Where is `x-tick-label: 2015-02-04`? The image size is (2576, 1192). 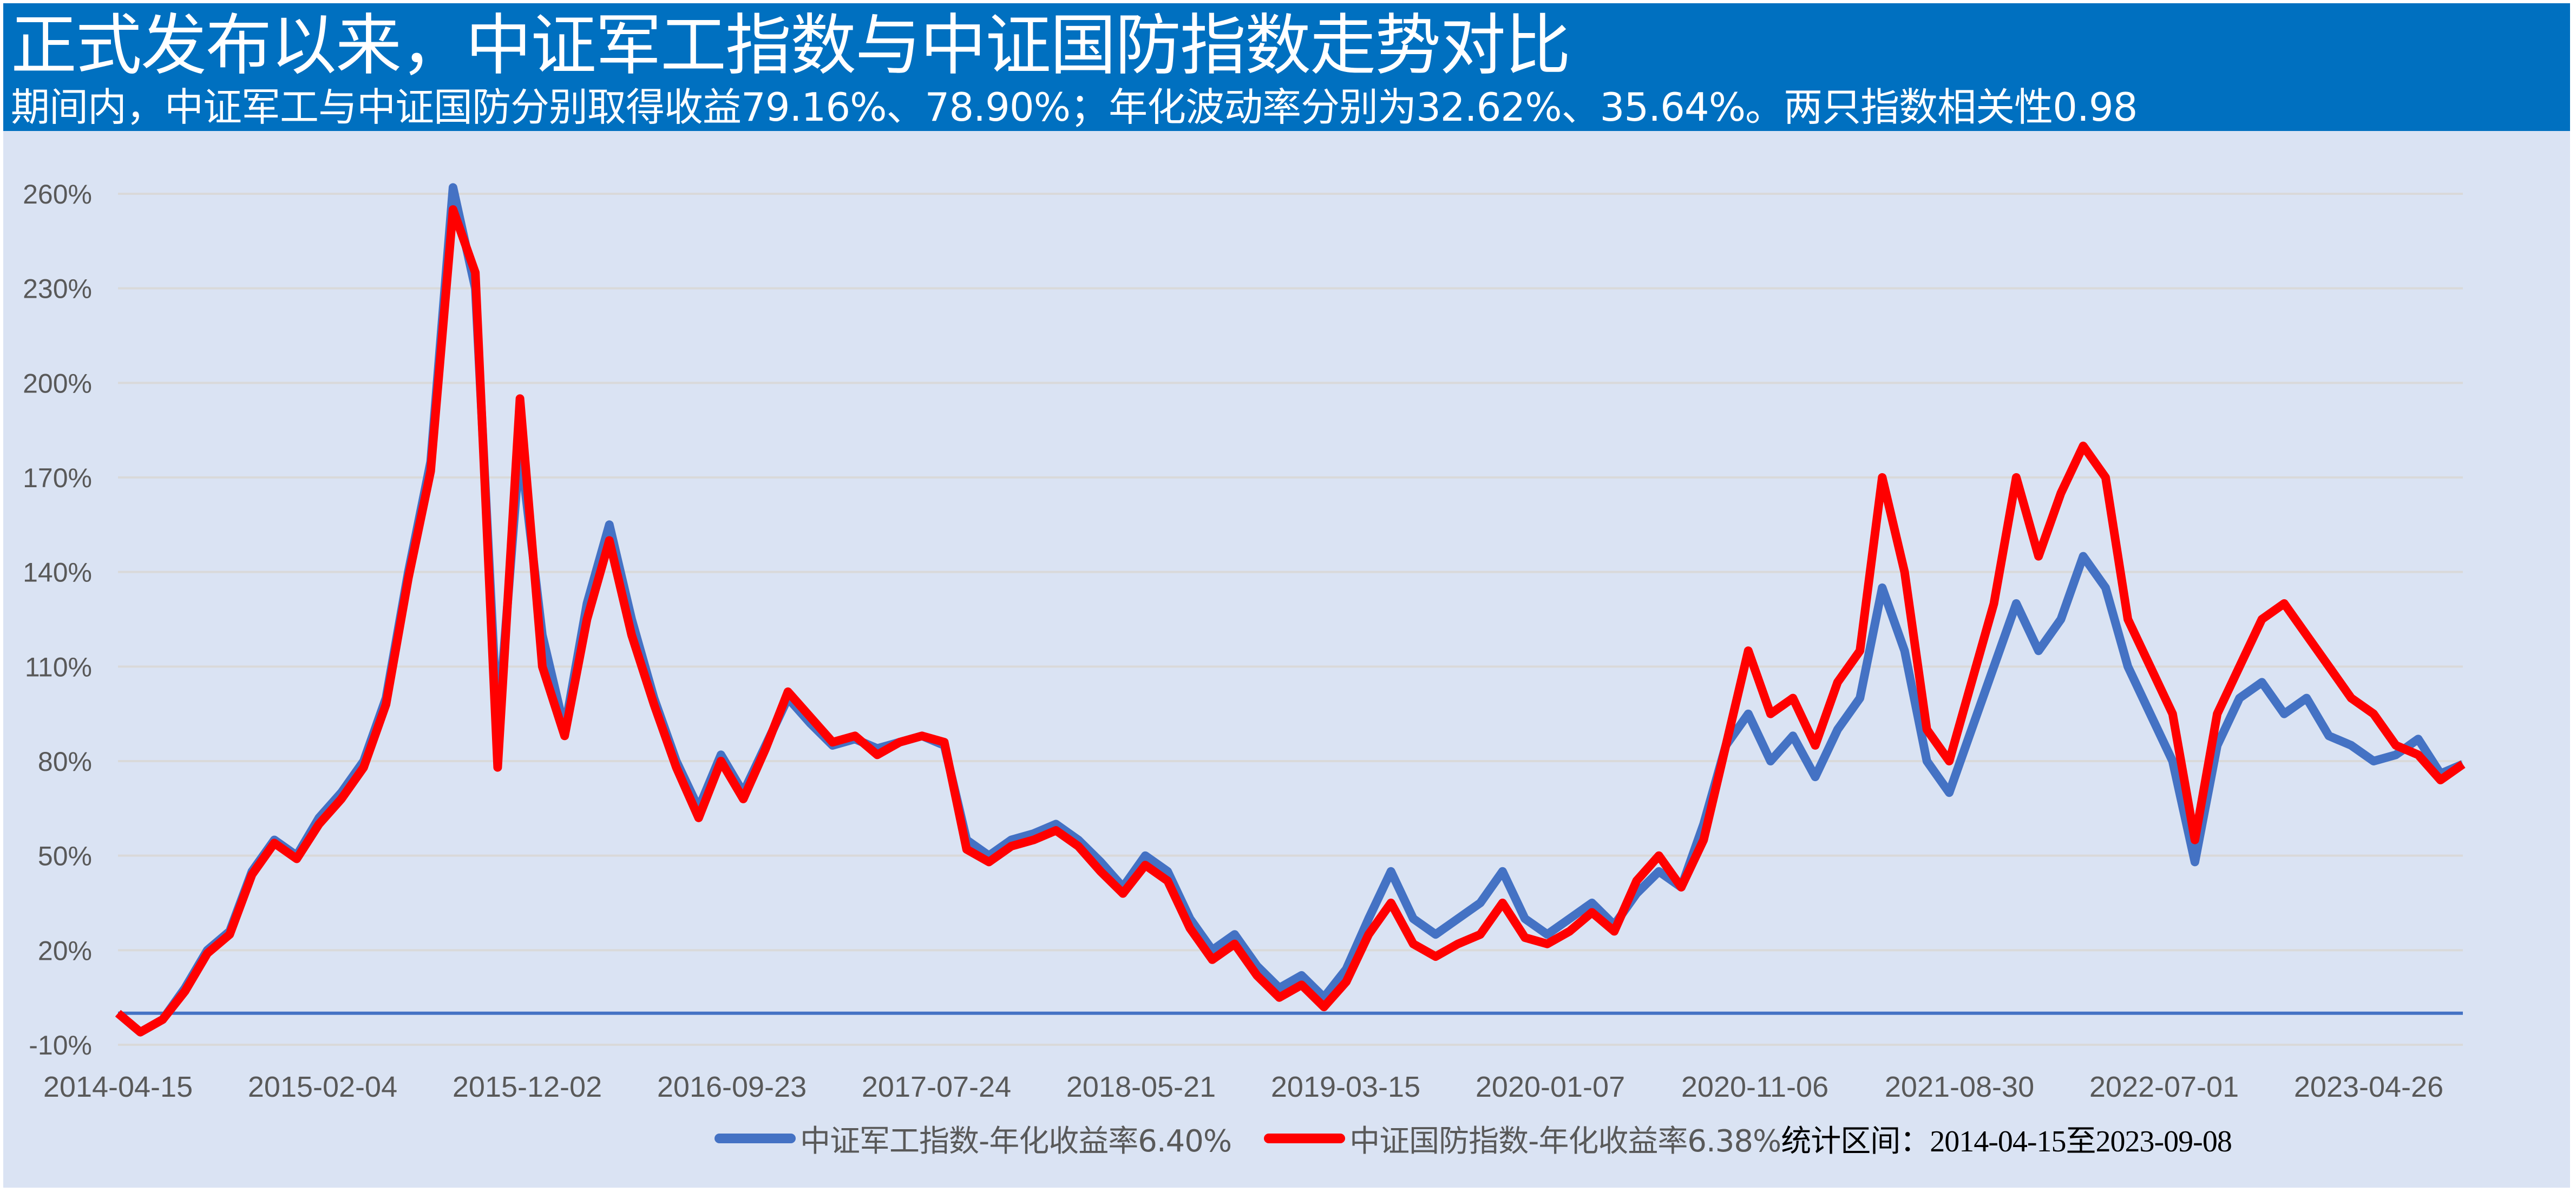 x-tick-label: 2015-02-04 is located at coordinates (322, 1087).